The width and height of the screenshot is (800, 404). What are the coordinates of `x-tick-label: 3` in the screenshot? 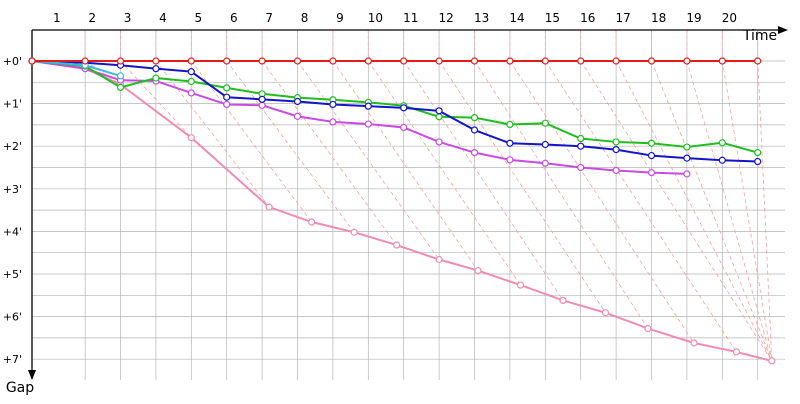 It's located at (128, 18).